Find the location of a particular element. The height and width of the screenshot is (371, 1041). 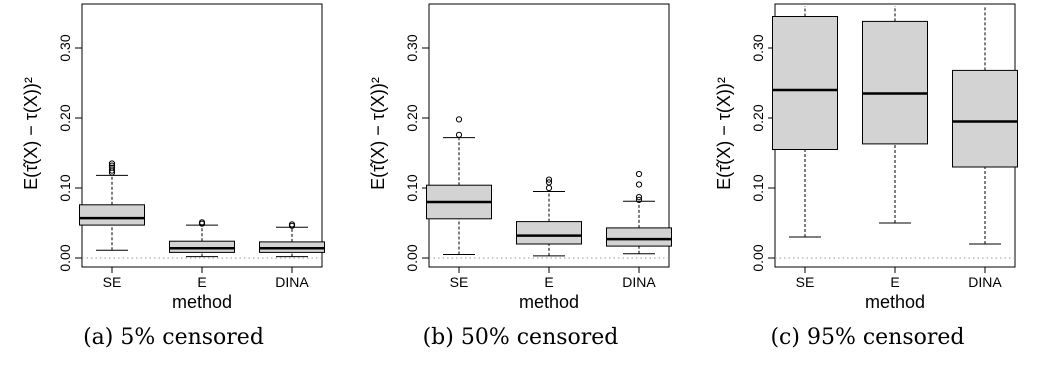

caption-b: (b) 50% censored is located at coordinates (520, 337).